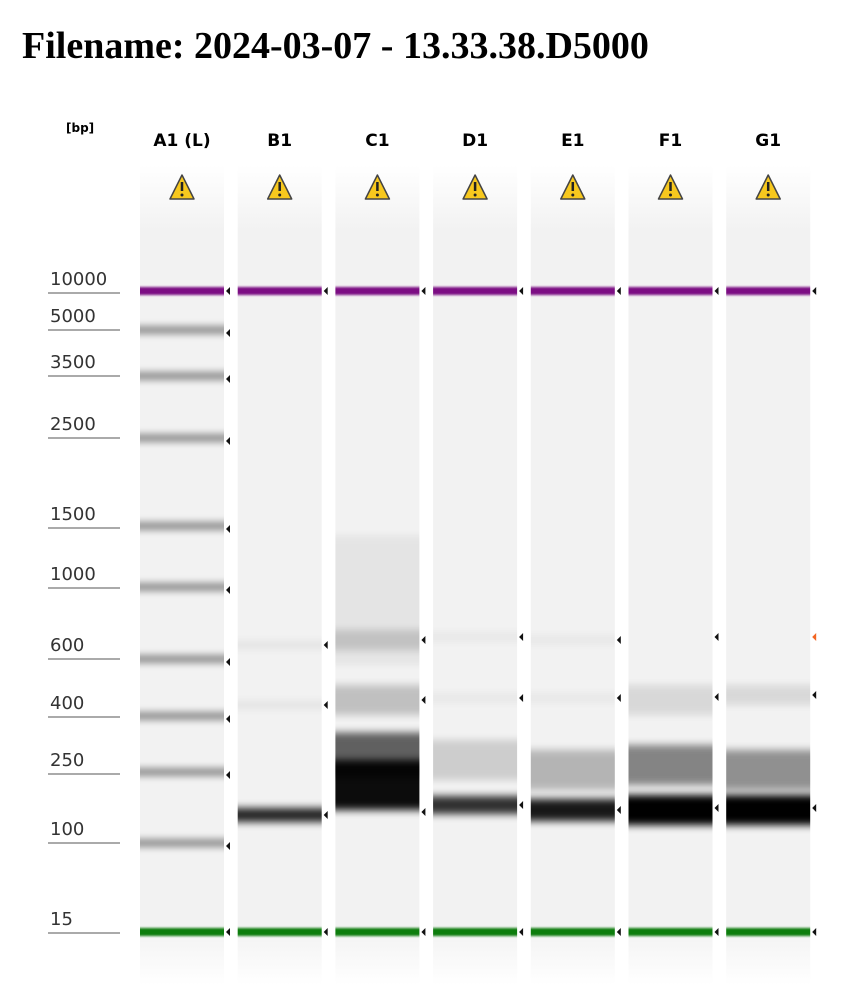  I want to click on ladder-label: 3500, so click(73, 362).